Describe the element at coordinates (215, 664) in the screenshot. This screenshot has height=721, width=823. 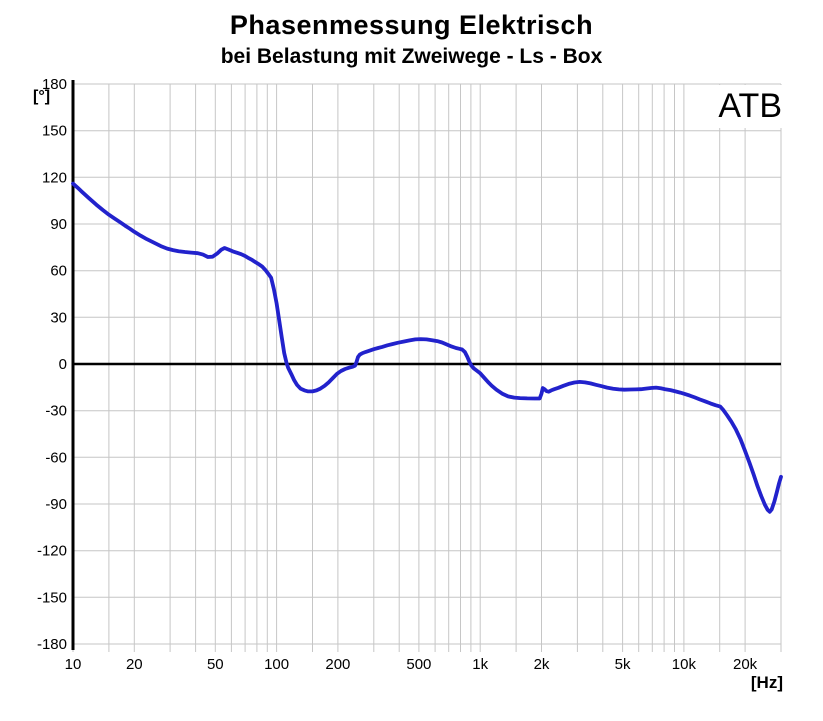
I see `x-tick-label: 50` at that location.